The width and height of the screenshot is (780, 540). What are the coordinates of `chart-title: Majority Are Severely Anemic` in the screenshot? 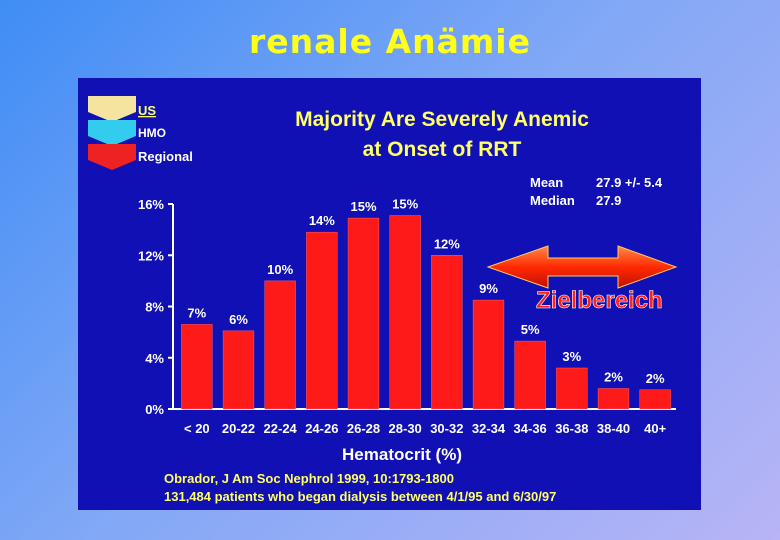 It's located at (442, 119).